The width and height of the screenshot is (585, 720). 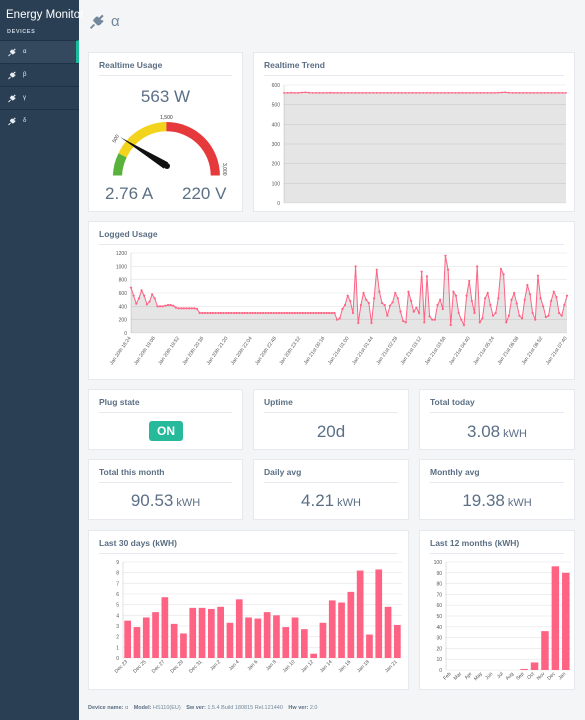 I want to click on x-tick-label: Jan 21st 03:12, so click(x=412, y=351).